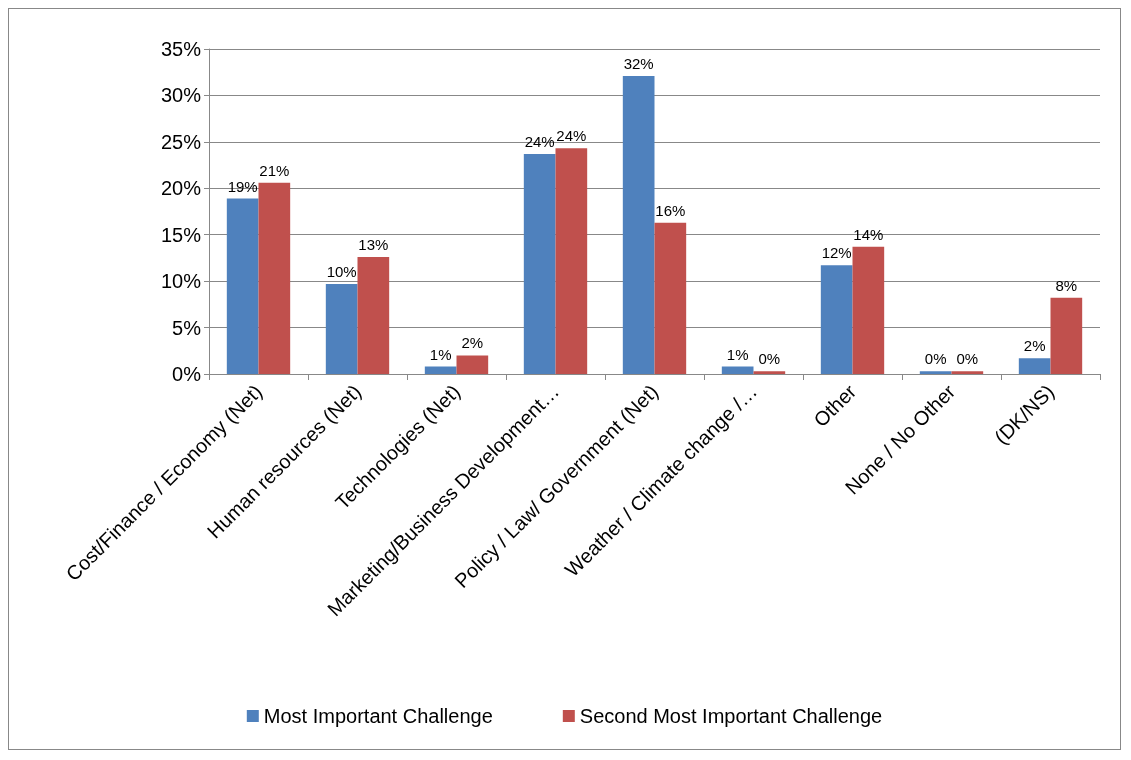 Image resolution: width=1131 pixels, height=760 pixels. I want to click on y-tick-label: 10%, so click(181, 281).